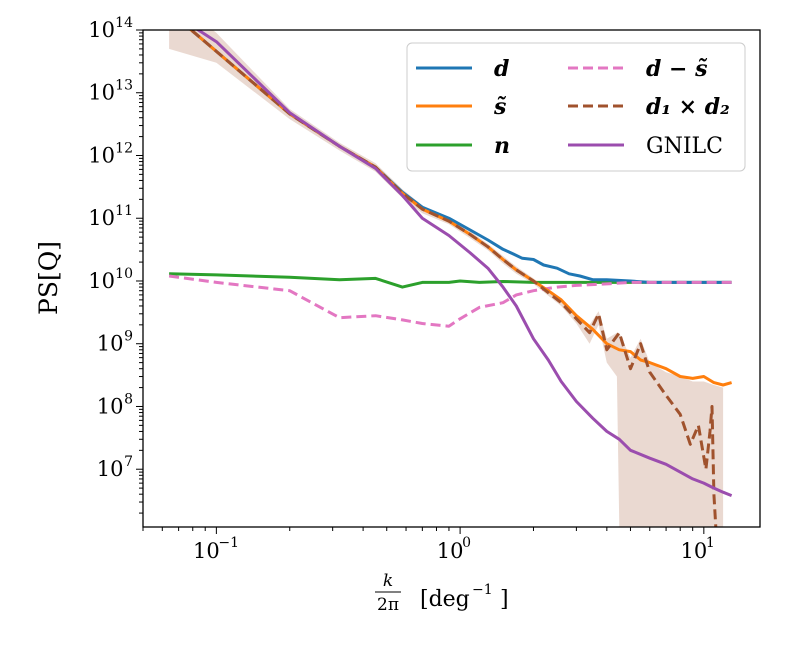  I want to click on y-tick-label-9: 910, so click(115, 342).